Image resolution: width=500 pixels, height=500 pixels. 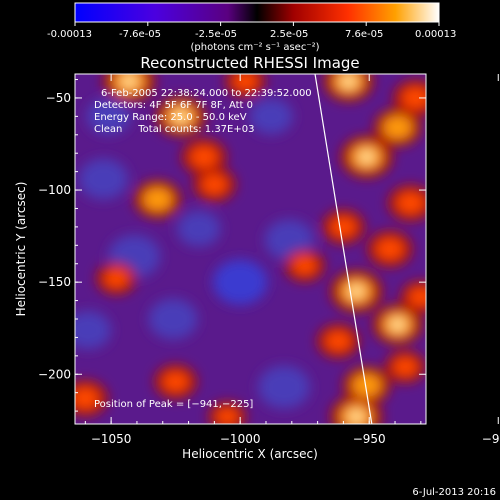 What do you see at coordinates (173, 404) in the screenshot?
I see `peak-position-label: Position of Peak = [−941,−225]` at bounding box center [173, 404].